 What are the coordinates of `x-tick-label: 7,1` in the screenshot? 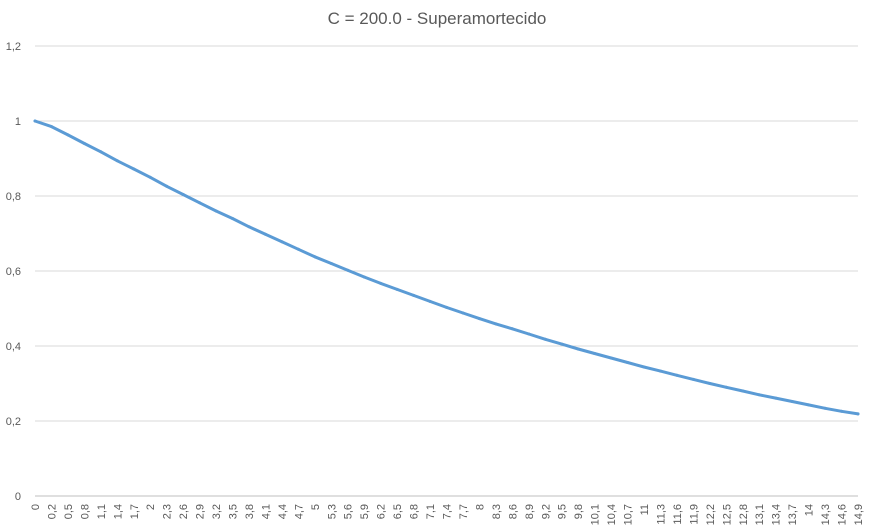 It's located at (431, 511).